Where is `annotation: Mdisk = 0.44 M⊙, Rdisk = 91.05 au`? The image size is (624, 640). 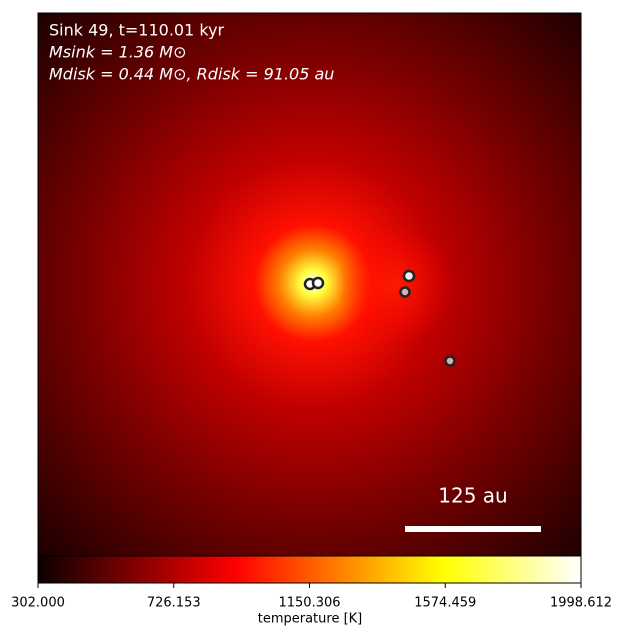 annotation: Mdisk = 0.44 M⊙, Rdisk = 91.05 au is located at coordinates (191, 74).